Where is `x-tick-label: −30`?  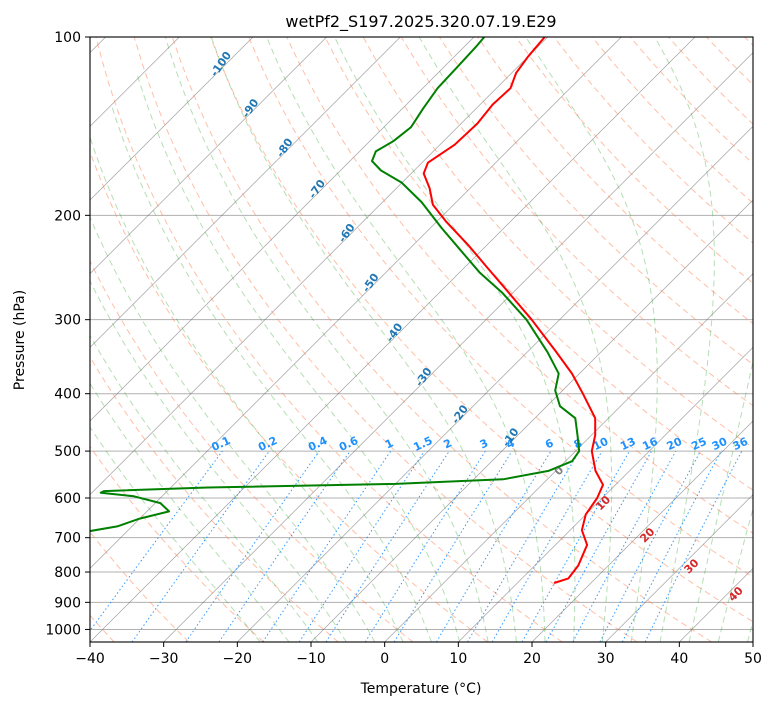 x-tick-label: −30 is located at coordinates (164, 659).